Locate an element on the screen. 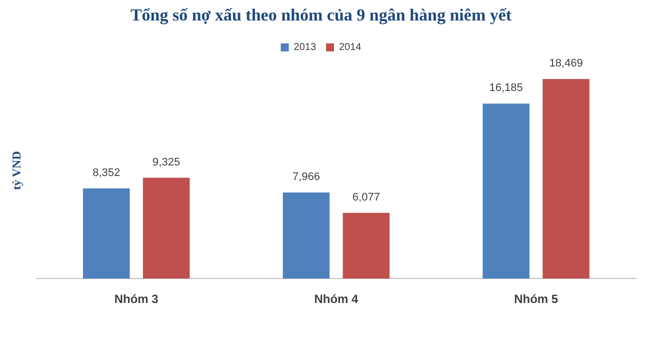 This screenshot has width=666, height=341. data-label: 18,469 is located at coordinates (566, 63).